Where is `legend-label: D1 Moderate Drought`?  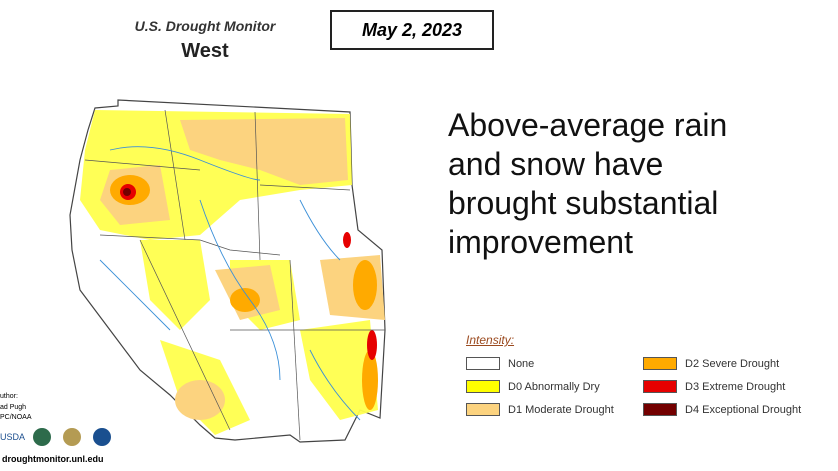
legend-label: D1 Moderate Drought is located at coordinates (561, 409).